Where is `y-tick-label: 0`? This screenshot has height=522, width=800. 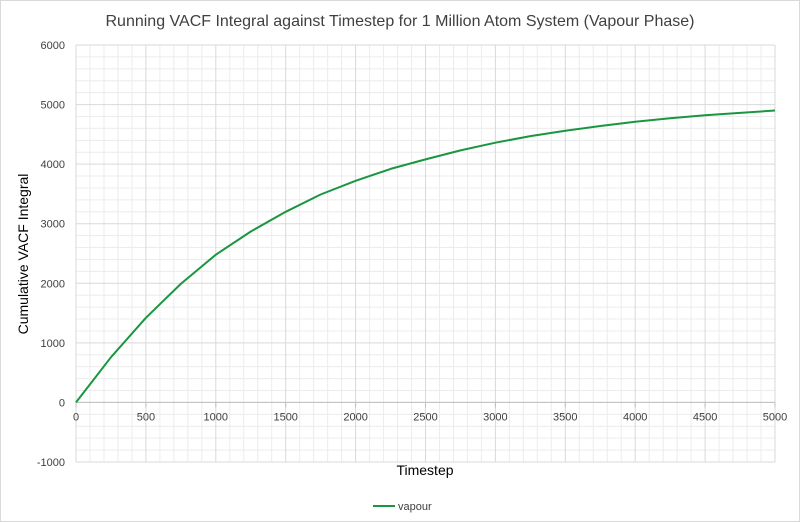 y-tick-label: 0 is located at coordinates (62, 403).